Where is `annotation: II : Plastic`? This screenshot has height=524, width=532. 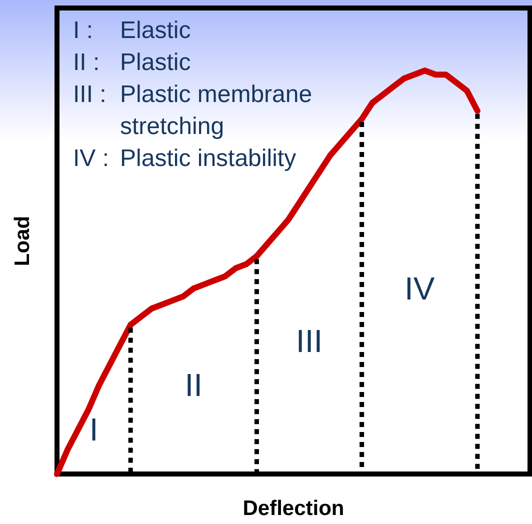 annotation: II : Plastic is located at coordinates (132, 62).